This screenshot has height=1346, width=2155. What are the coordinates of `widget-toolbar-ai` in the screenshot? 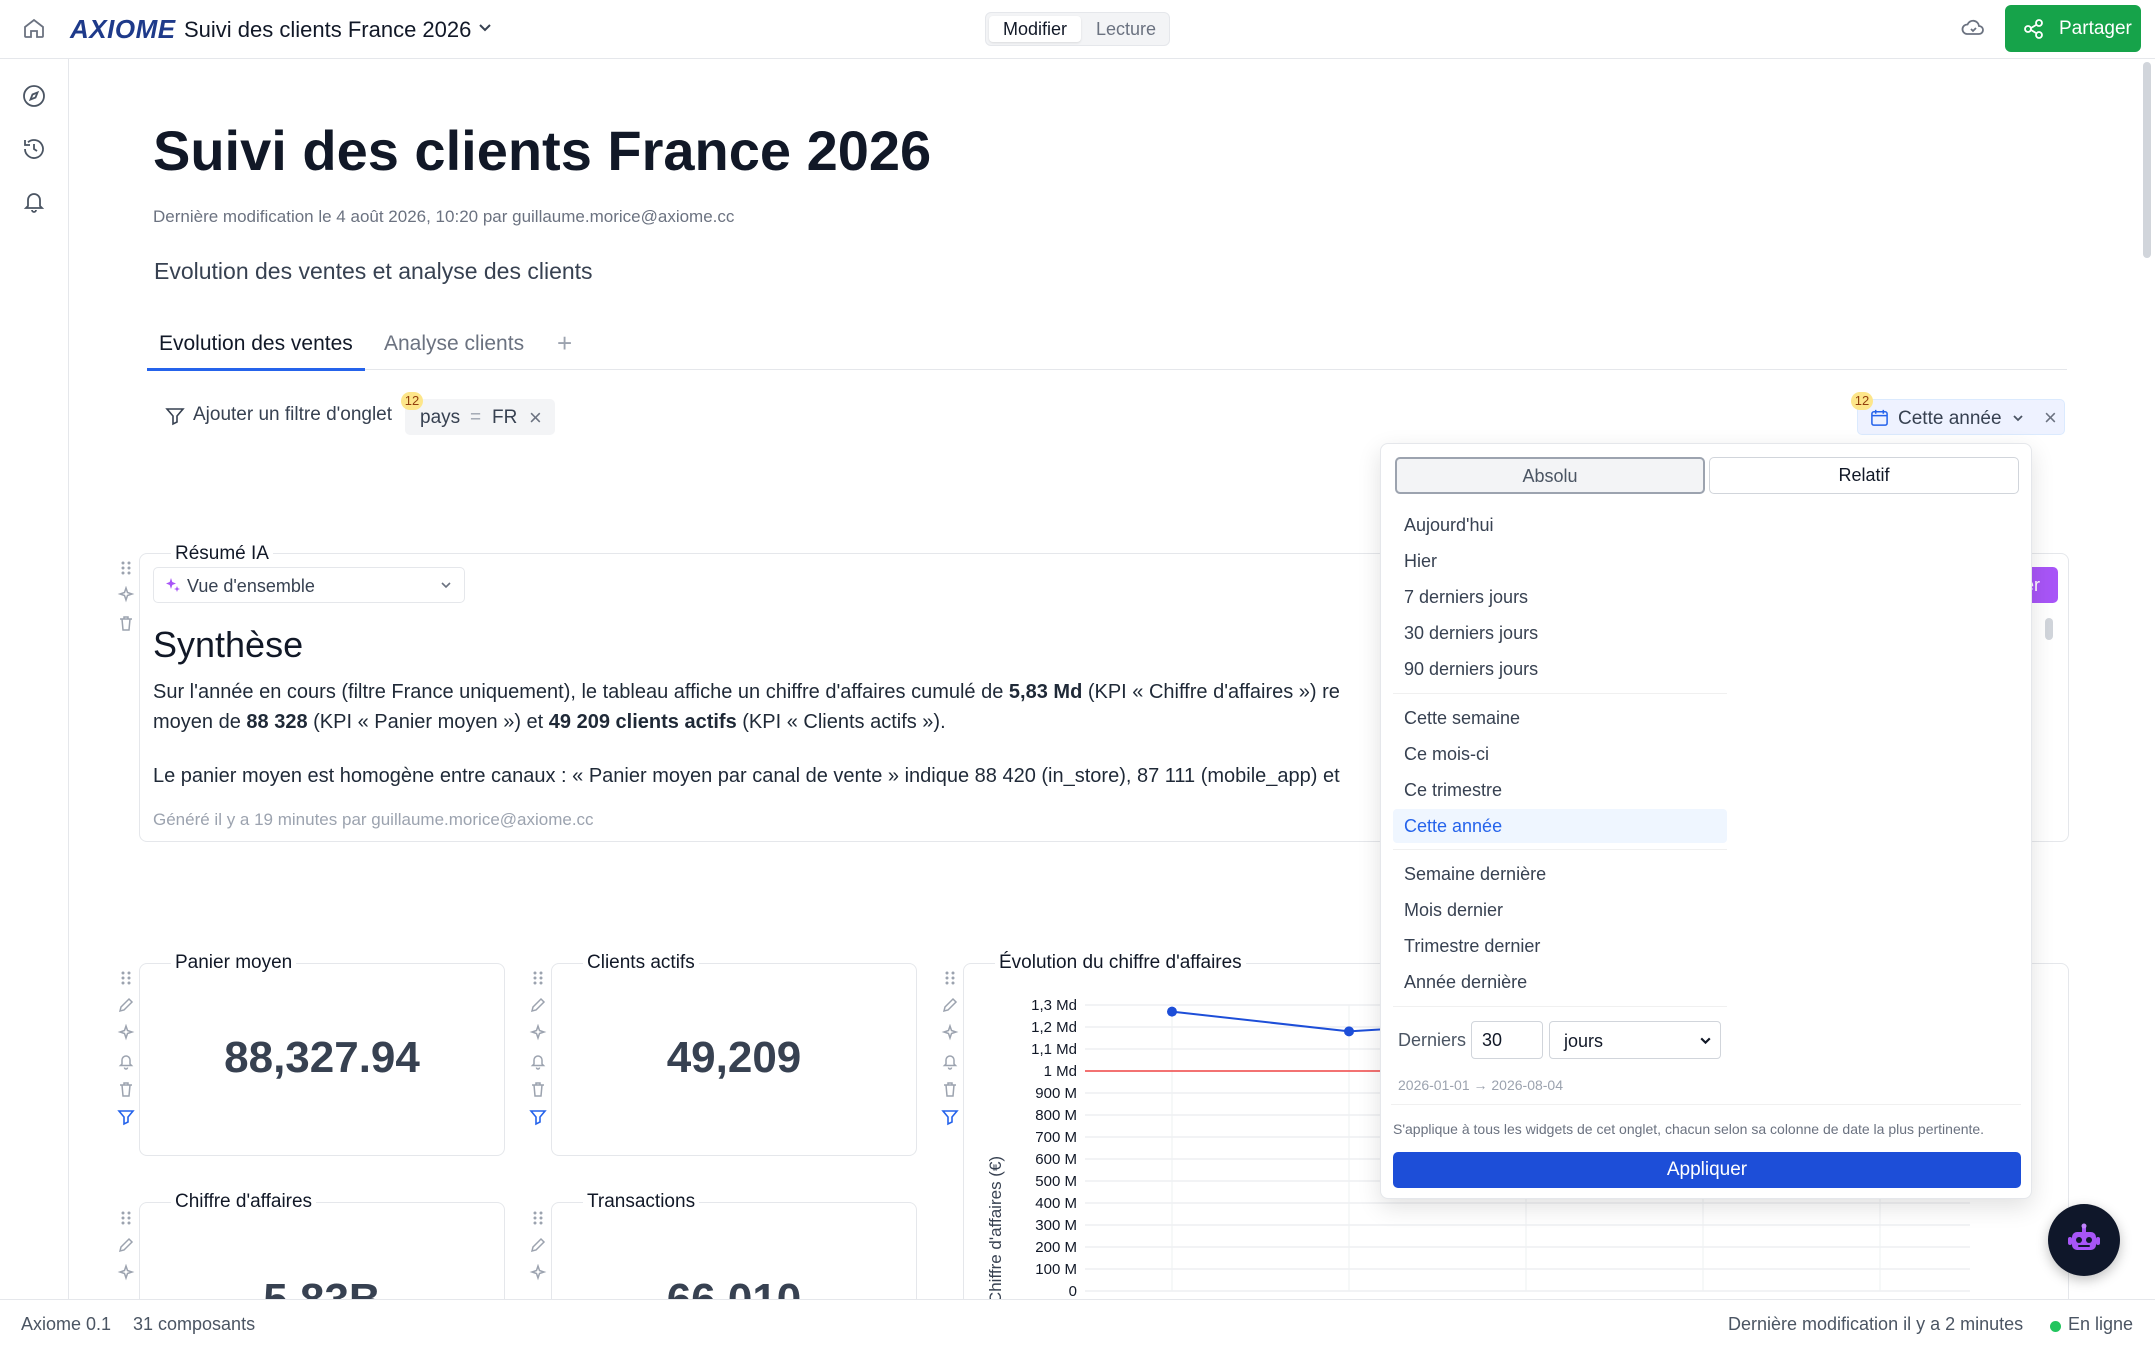 It's located at (126, 601).